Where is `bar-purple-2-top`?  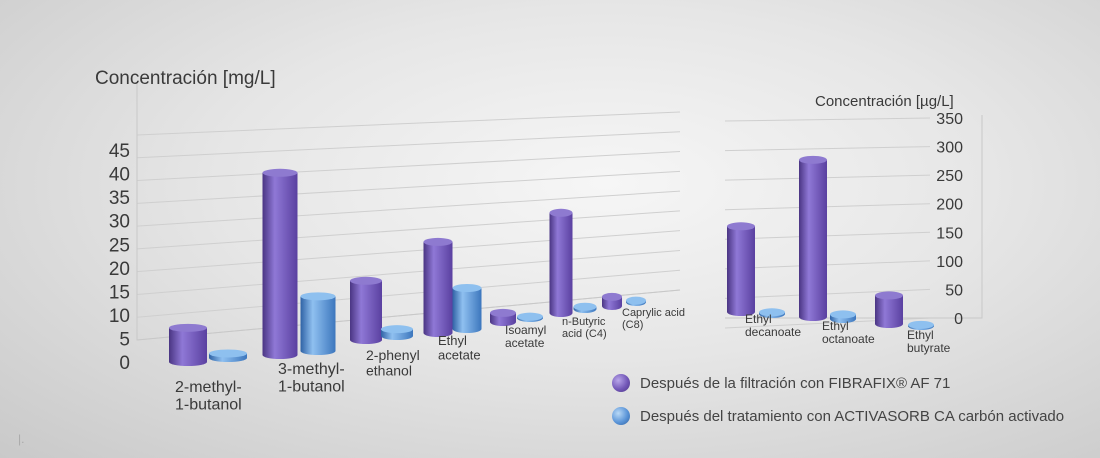 bar-purple-2-top is located at coordinates (366, 280).